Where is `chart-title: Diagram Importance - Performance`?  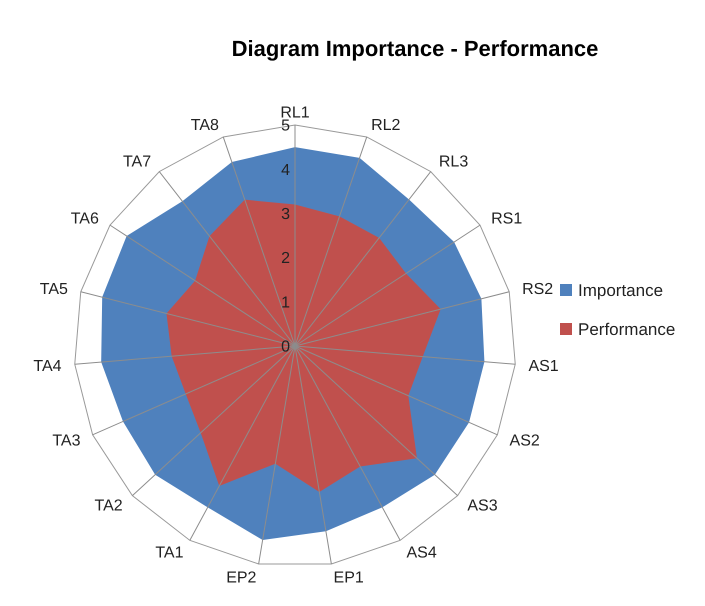 chart-title: Diagram Importance - Performance is located at coordinates (415, 48).